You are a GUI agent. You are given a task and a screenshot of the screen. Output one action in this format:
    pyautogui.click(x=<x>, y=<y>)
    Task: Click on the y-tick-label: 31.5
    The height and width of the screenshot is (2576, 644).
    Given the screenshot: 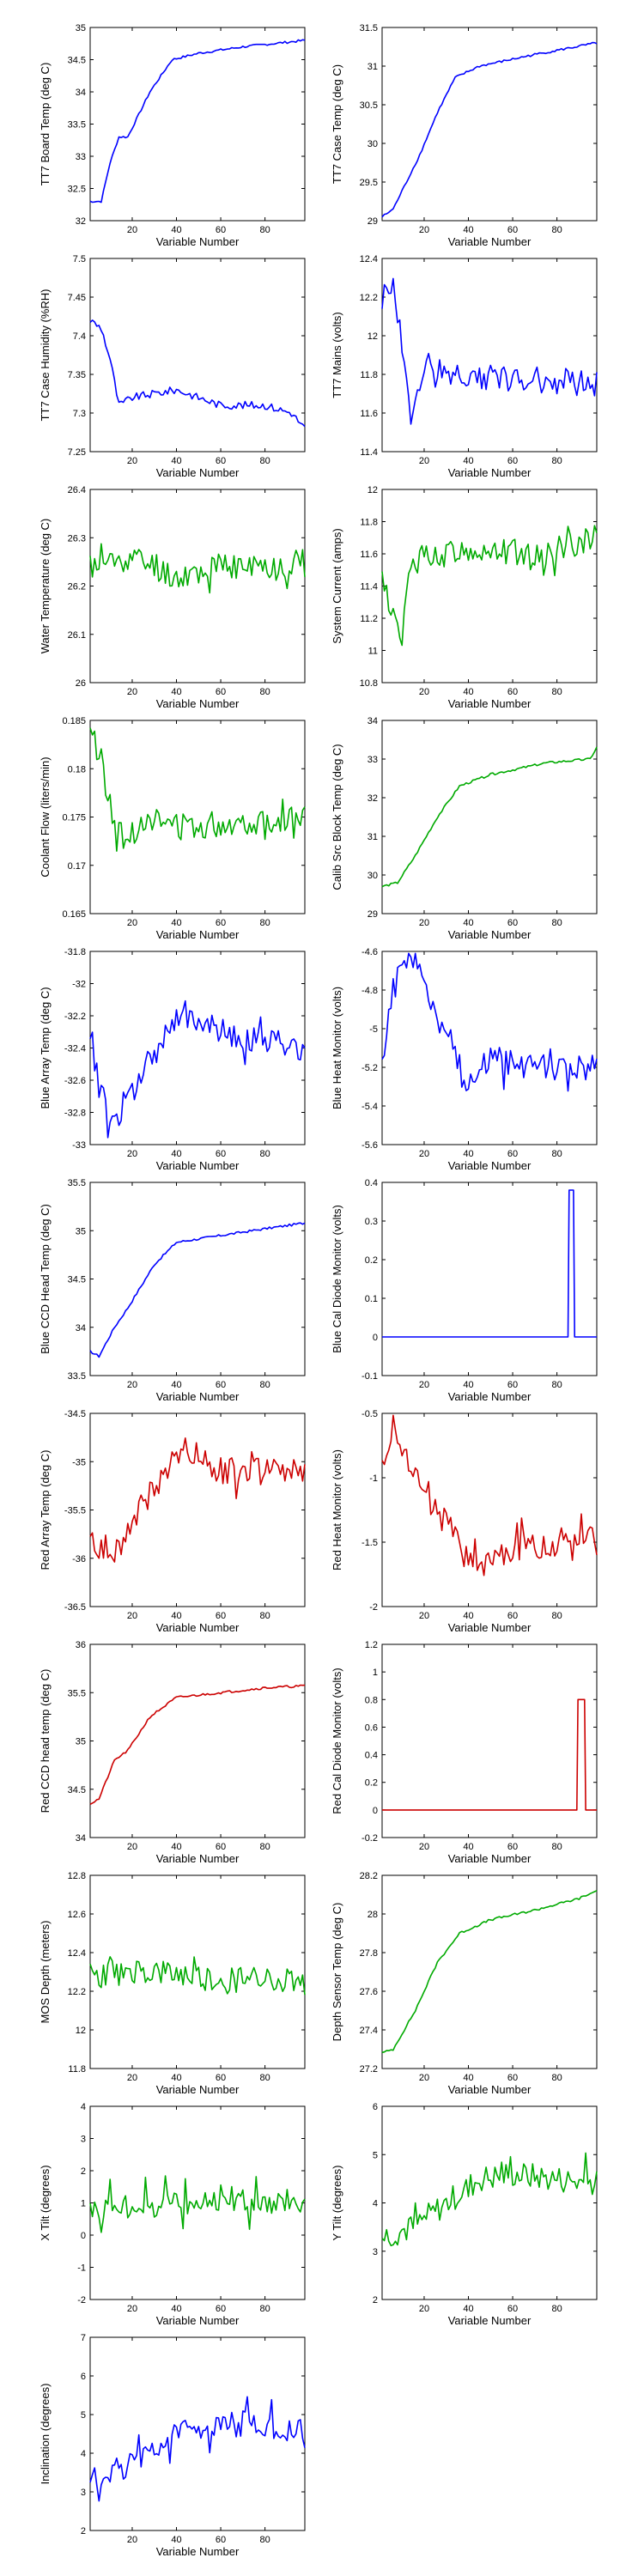 What is the action you would take?
    pyautogui.click(x=369, y=28)
    